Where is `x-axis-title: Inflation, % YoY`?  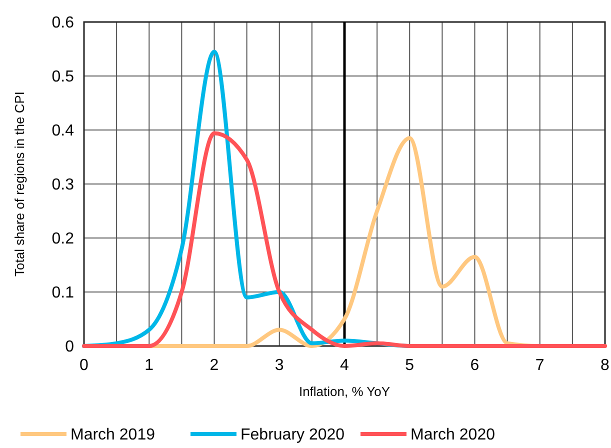 x-axis-title: Inflation, % YoY is located at coordinates (344, 391).